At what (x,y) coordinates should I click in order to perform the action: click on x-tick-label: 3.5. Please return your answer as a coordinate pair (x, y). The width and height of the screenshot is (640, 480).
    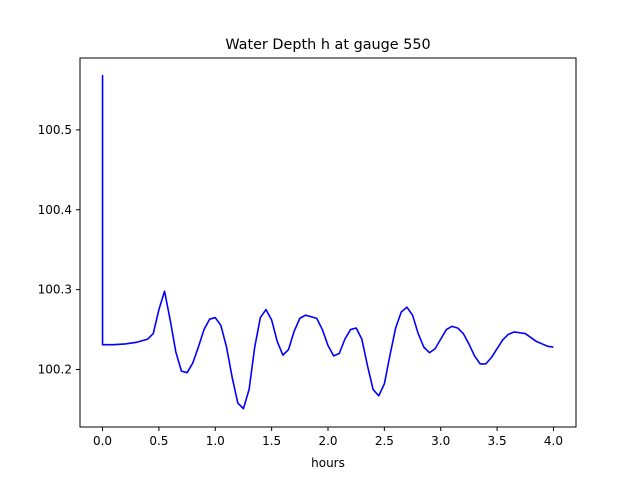
    Looking at the image, I should click on (497, 441).